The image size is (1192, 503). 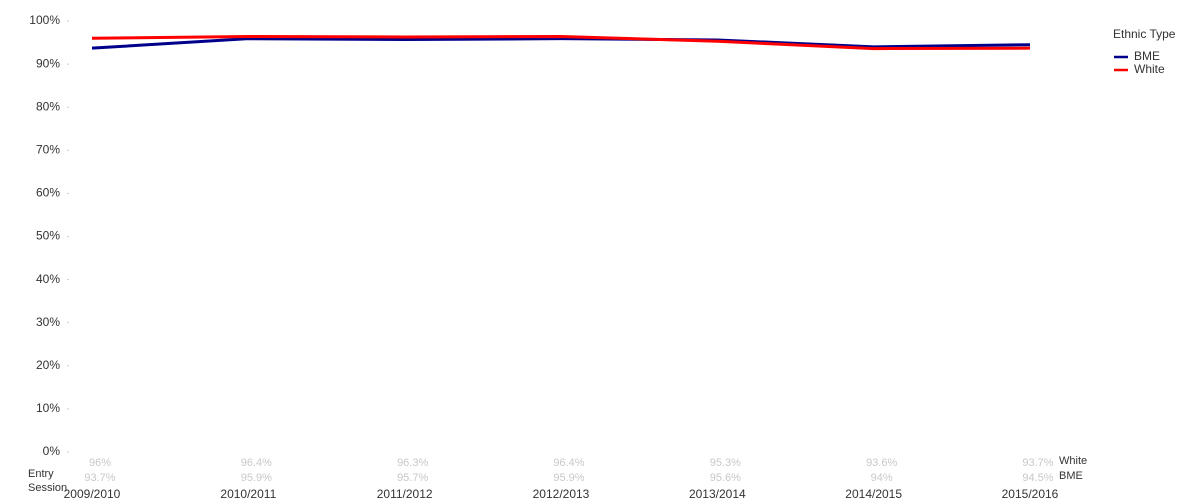 What do you see at coordinates (873, 494) in the screenshot?
I see `x-tick-label: 2014/2015` at bounding box center [873, 494].